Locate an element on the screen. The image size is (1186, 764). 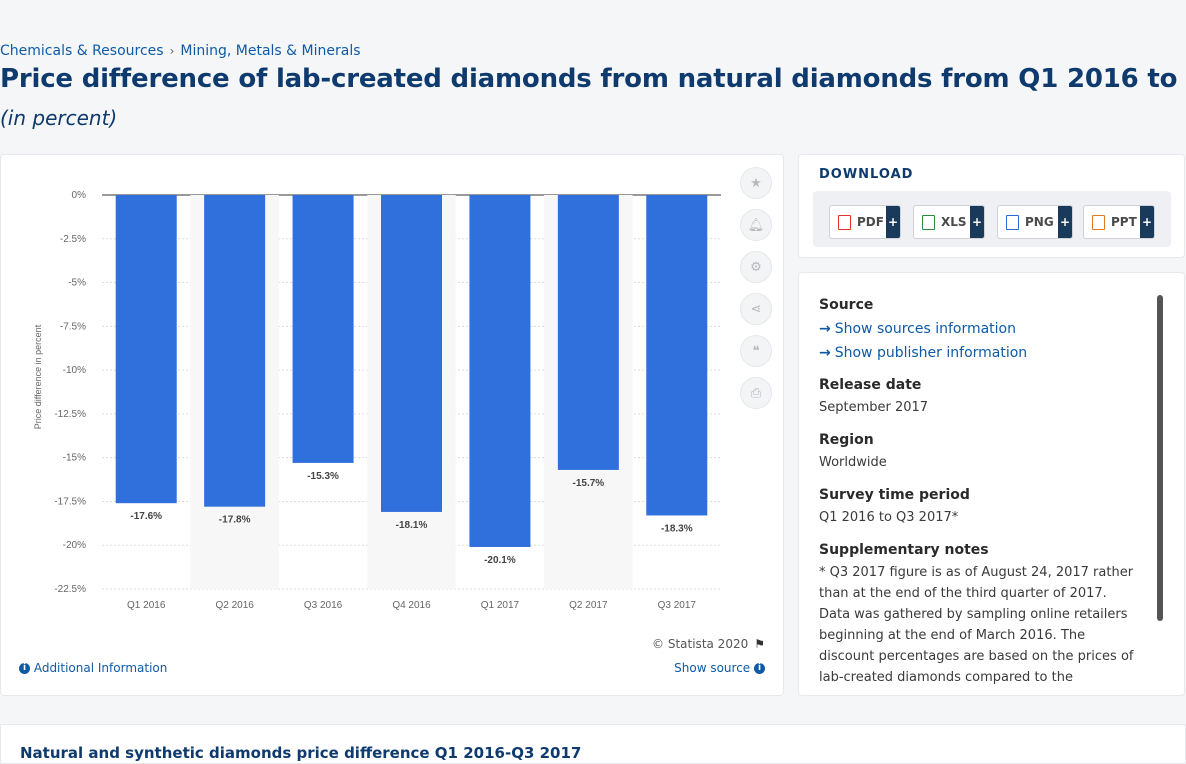
chart-tools: ★ 🔔︎ ⚙ ⋖ ❝ ⎙ is located at coordinates (756, 293).